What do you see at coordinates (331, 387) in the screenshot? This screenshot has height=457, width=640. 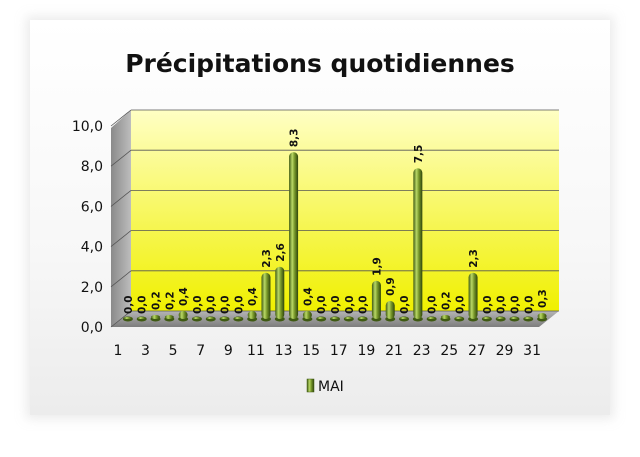 I see `legend-label: MAI` at bounding box center [331, 387].